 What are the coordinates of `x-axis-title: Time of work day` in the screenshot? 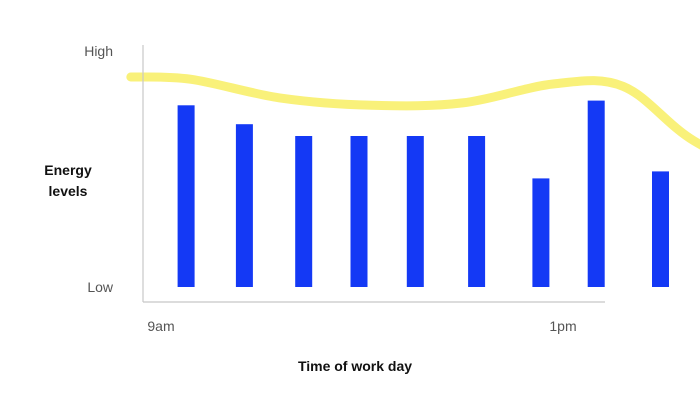 It's located at (355, 366).